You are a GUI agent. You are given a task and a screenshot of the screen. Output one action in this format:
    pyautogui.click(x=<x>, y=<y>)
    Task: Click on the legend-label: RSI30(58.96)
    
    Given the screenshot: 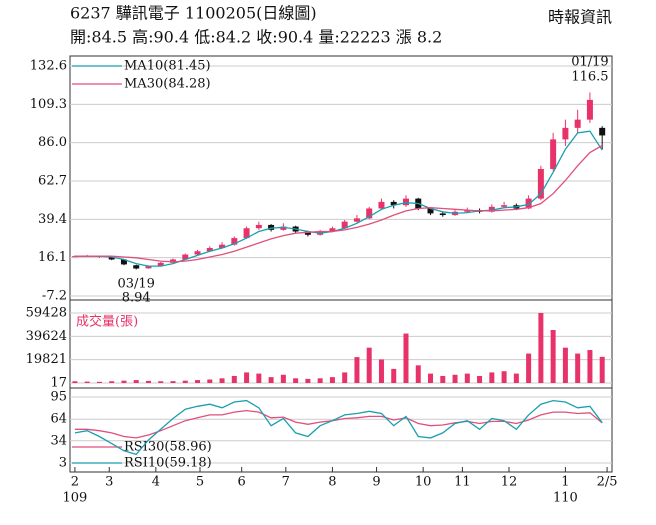 What is the action you would take?
    pyautogui.click(x=168, y=447)
    